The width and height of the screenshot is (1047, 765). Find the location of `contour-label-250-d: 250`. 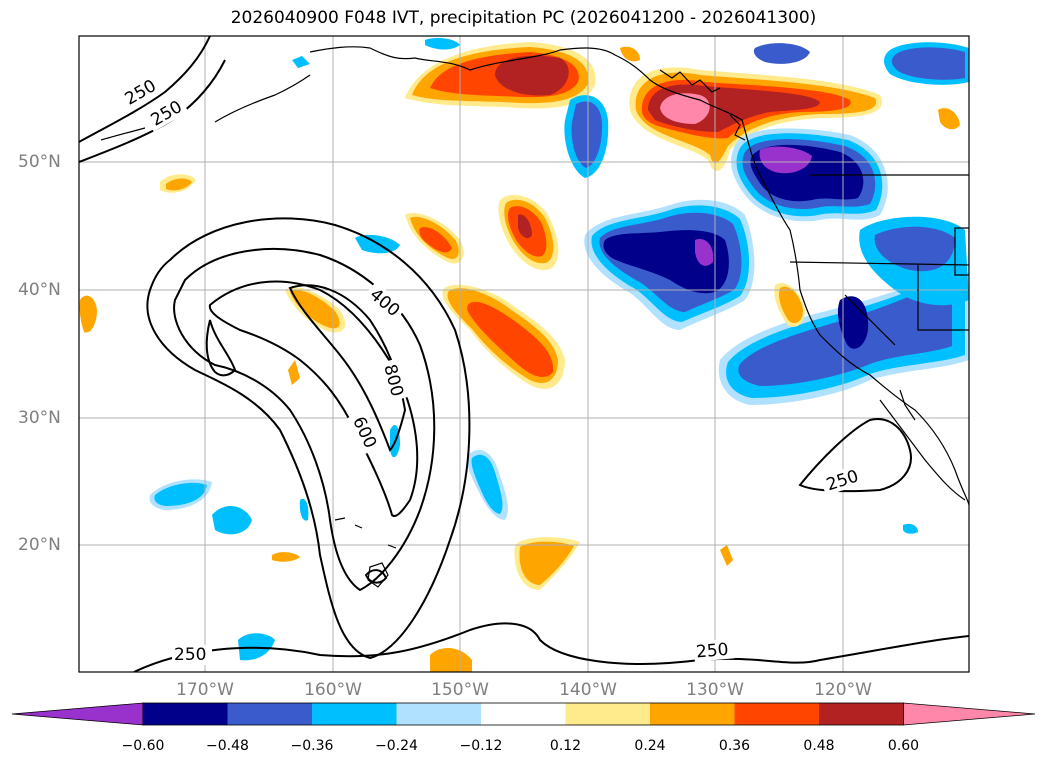

contour-label-250-d: 250 is located at coordinates (190, 655).